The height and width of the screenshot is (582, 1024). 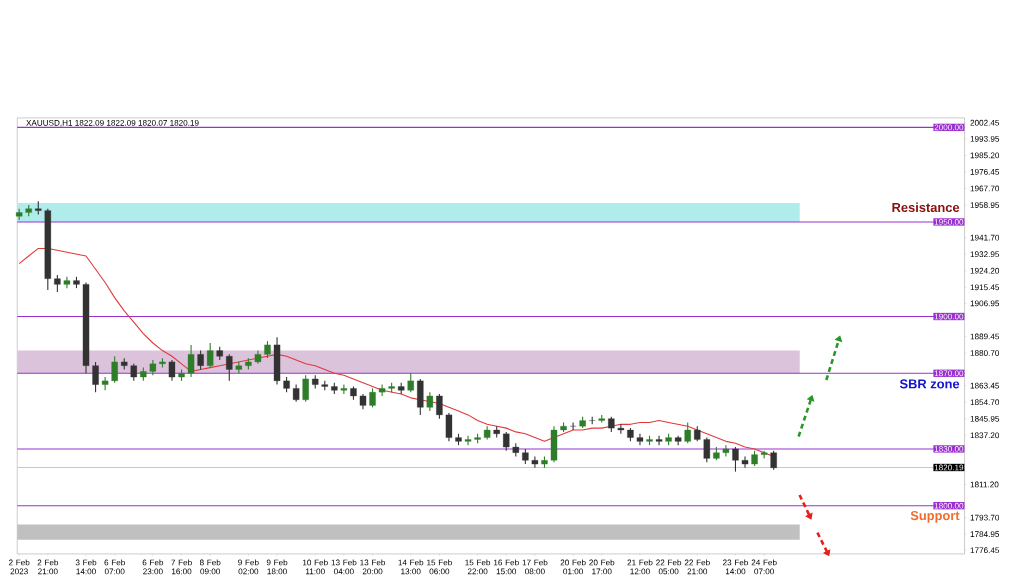 What do you see at coordinates (949, 316) in the screenshot?
I see `ref-line-label: 1900.00` at bounding box center [949, 316].